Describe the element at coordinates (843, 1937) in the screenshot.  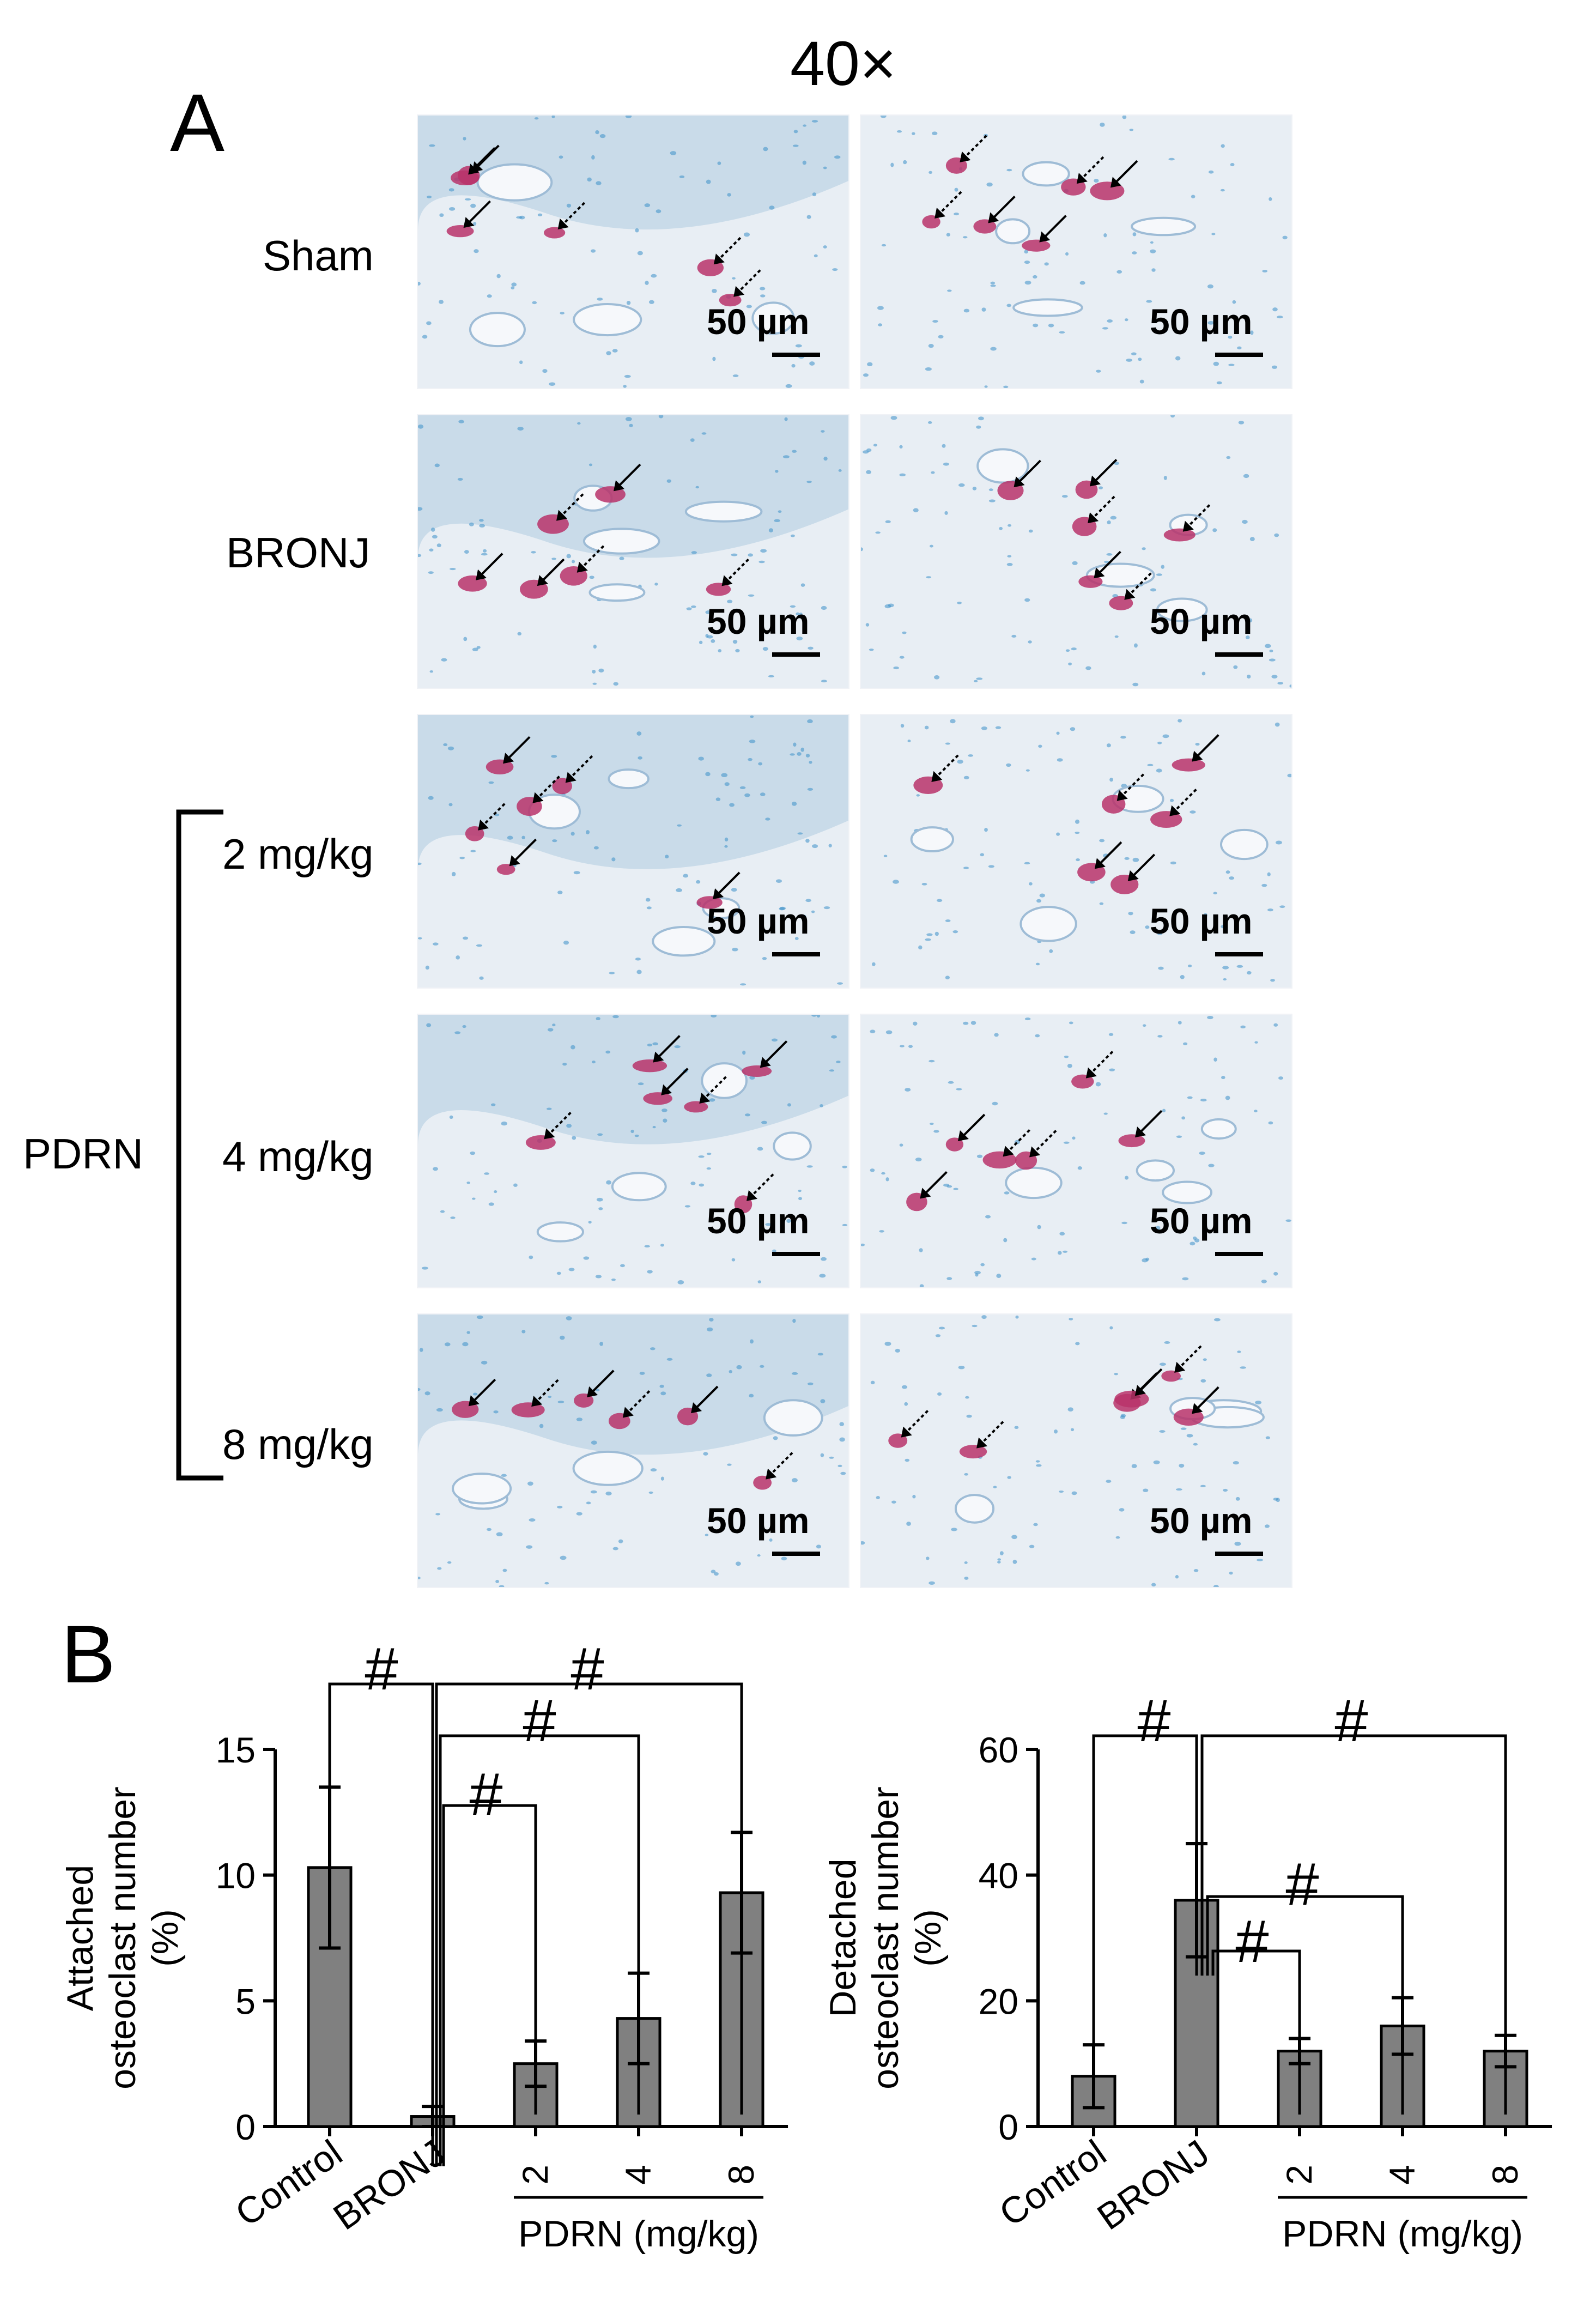
I see `y-axis-label: Detached` at that location.